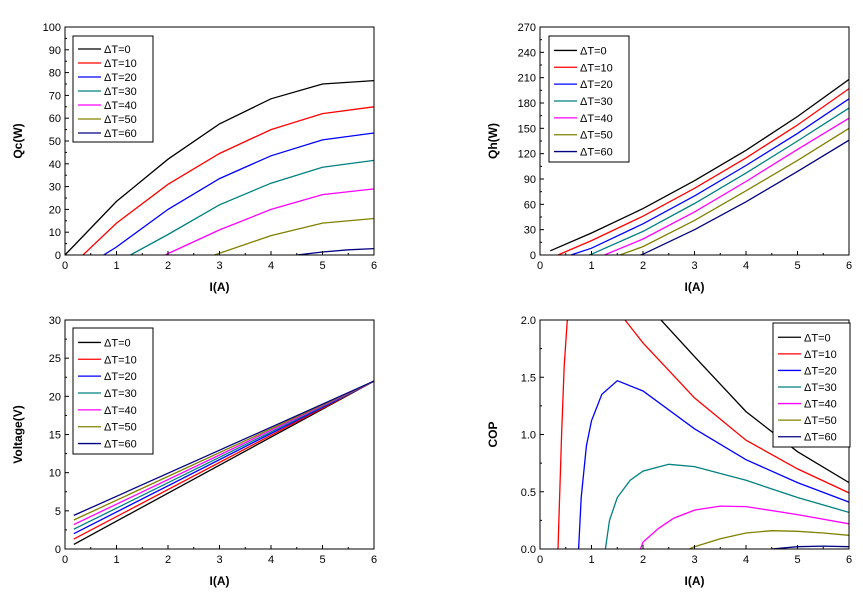 The height and width of the screenshot is (598, 863). What do you see at coordinates (527, 129) in the screenshot?
I see `y-tick-label: 150` at bounding box center [527, 129].